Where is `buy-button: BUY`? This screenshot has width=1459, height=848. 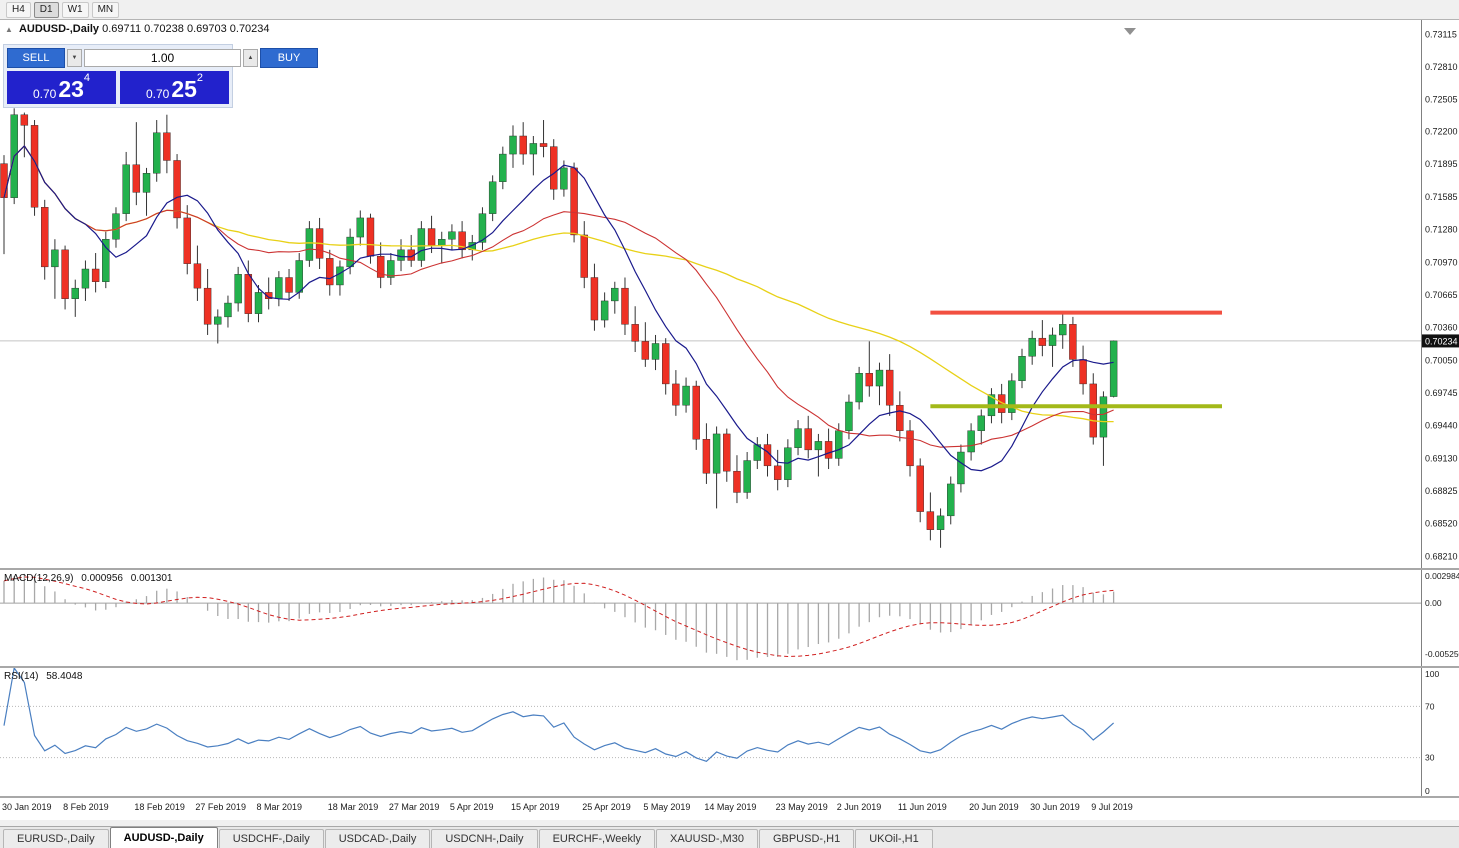
buy-button: BUY is located at coordinates (289, 58).